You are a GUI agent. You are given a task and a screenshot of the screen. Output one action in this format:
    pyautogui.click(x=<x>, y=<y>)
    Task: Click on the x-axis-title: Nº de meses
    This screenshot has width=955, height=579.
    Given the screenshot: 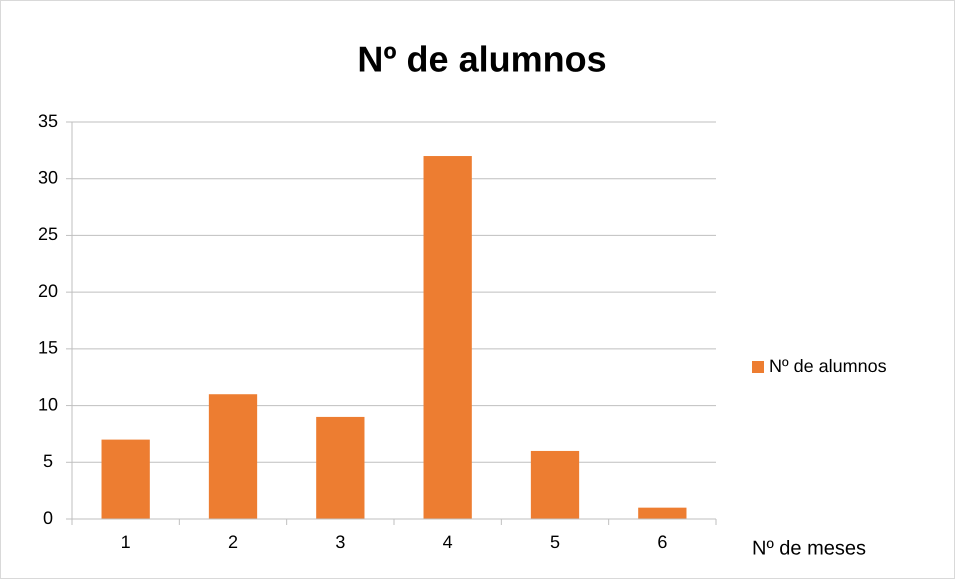 What is the action you would take?
    pyautogui.click(x=809, y=548)
    